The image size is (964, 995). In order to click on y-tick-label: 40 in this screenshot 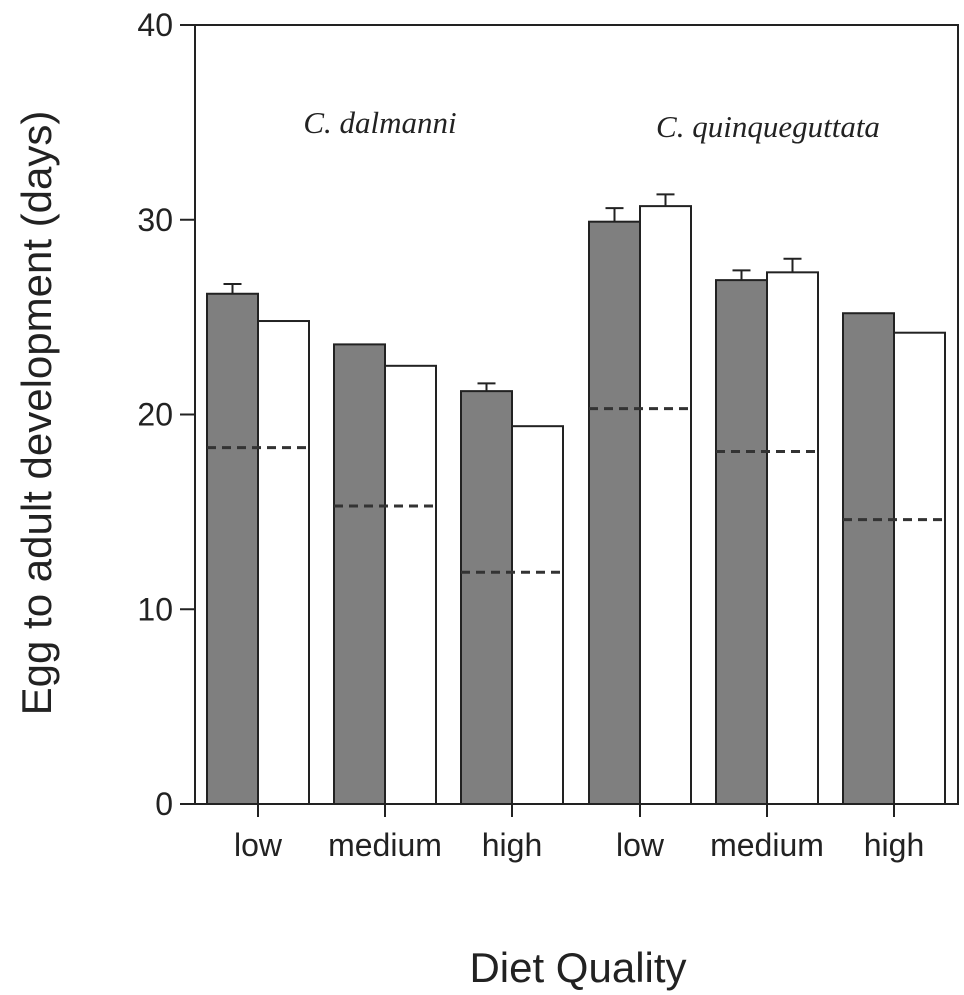, I will do `click(155, 25)`.